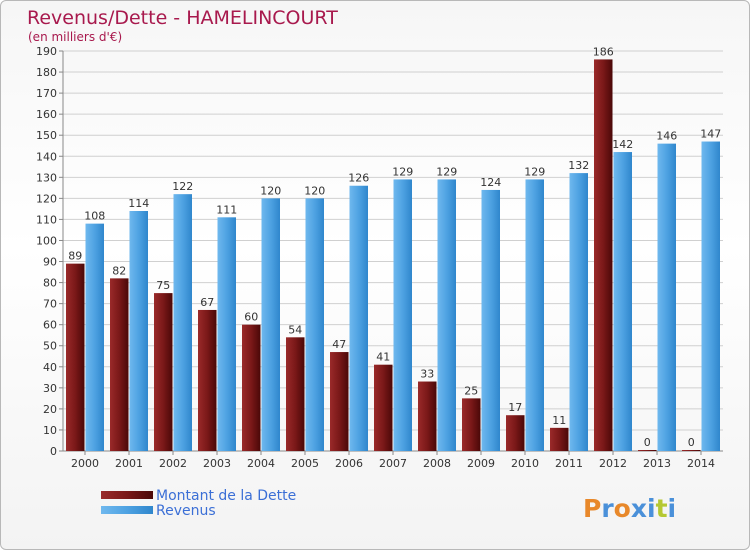 The height and width of the screenshot is (551, 750). I want to click on value-label-debt: 75, so click(163, 285).